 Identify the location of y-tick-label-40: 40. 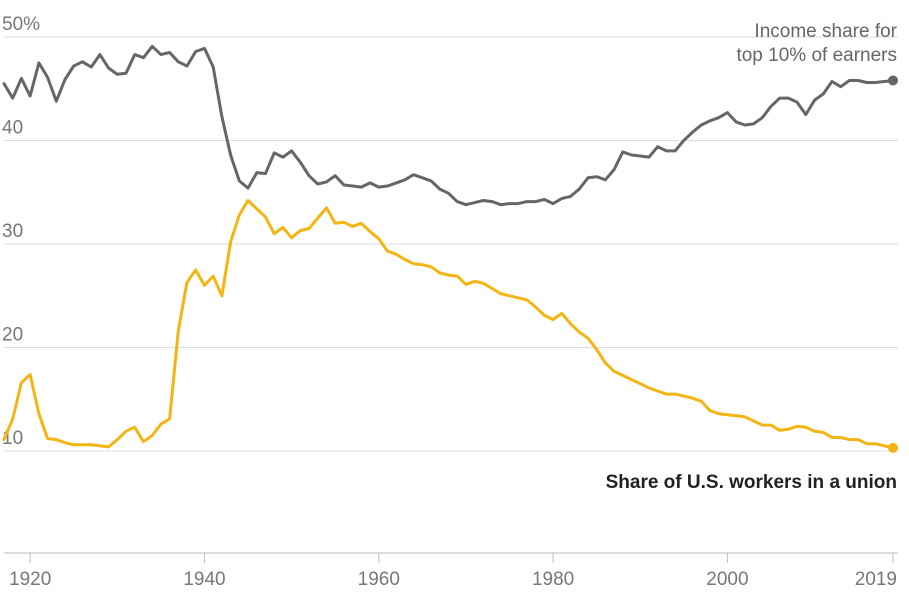
(12, 128).